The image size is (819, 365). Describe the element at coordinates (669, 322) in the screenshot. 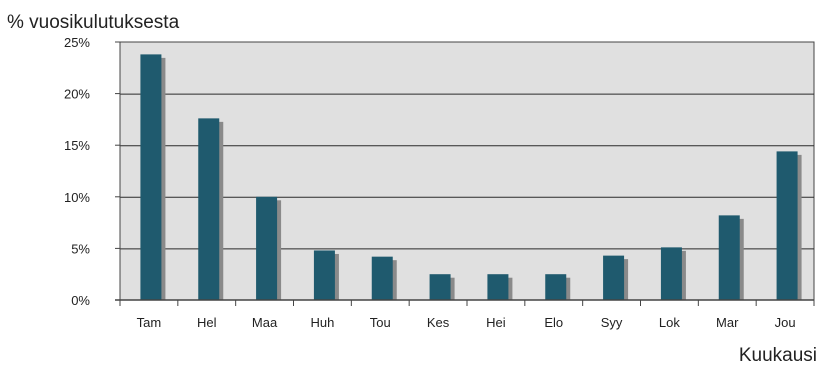

I see `x-tick-label: Lok` at that location.